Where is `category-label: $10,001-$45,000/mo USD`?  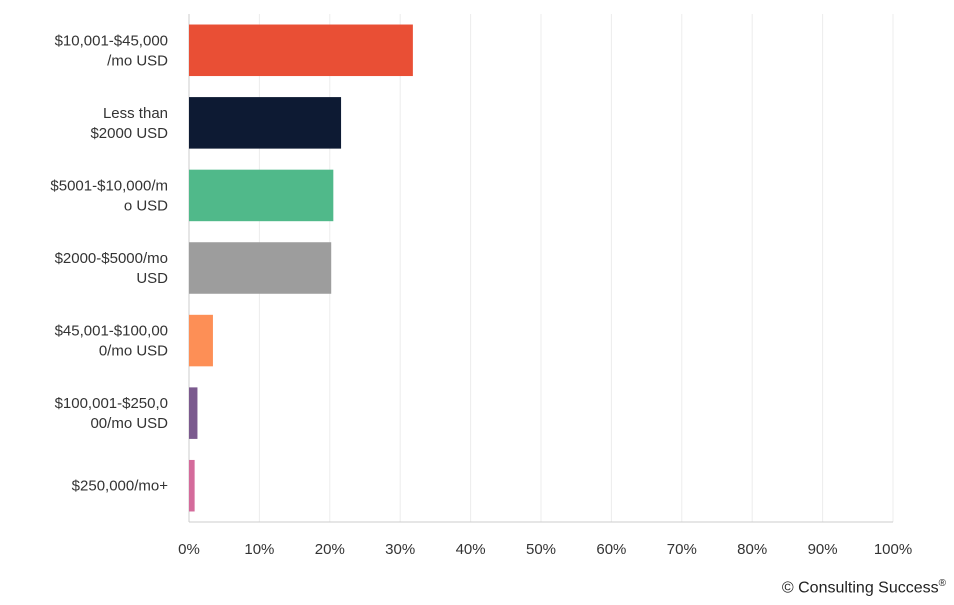
category-label: $10,001-$45,000/mo USD is located at coordinates (112, 50).